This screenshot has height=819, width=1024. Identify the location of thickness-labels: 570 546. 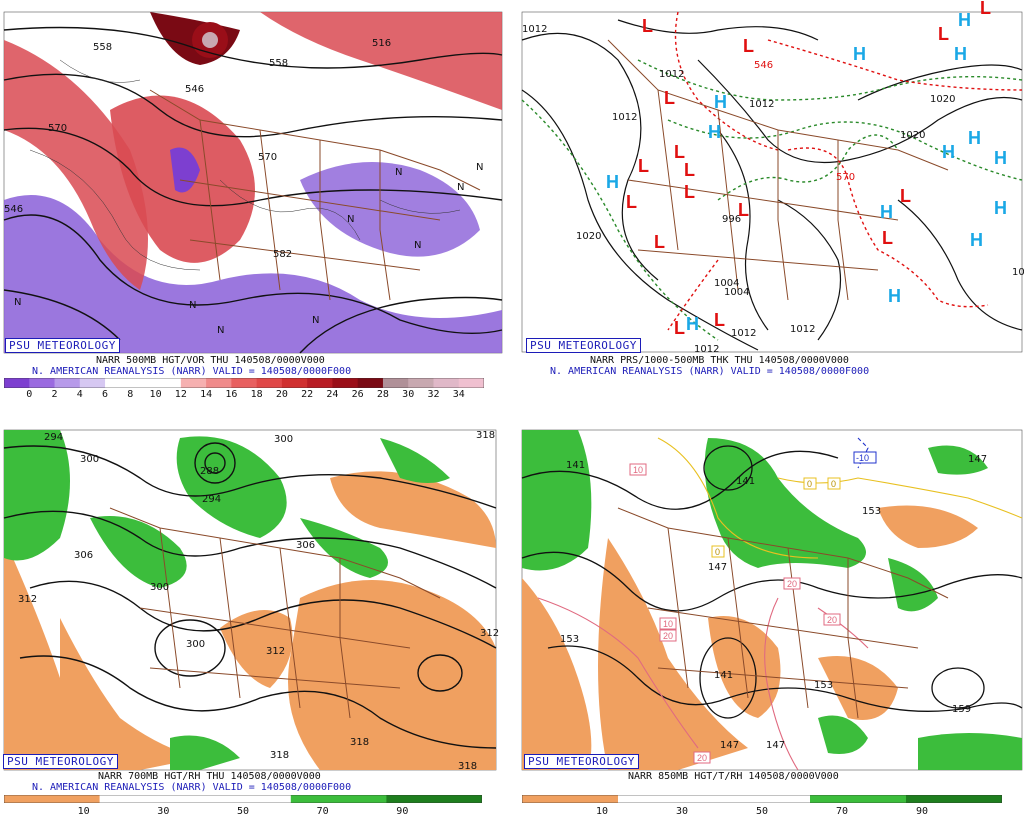
(804, 121).